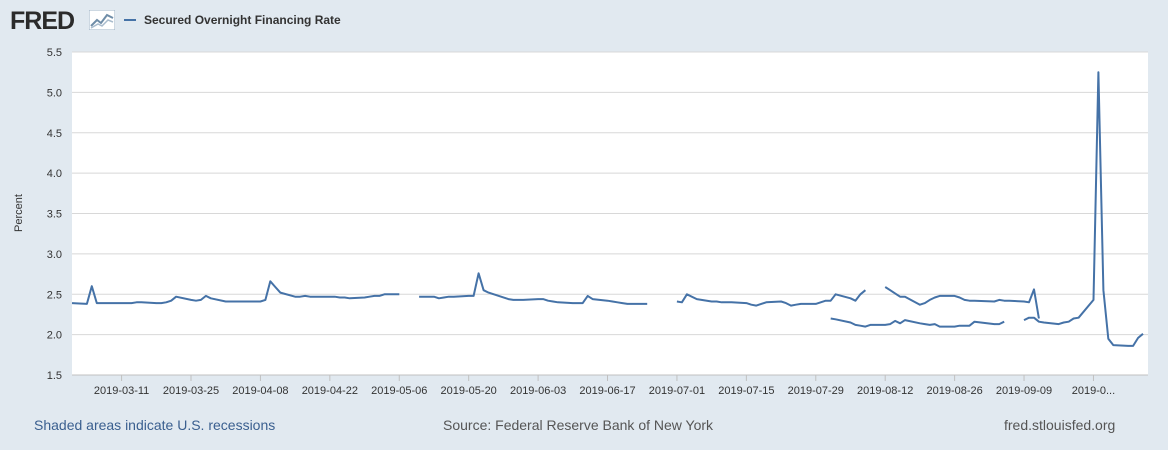 This screenshot has width=1168, height=450. What do you see at coordinates (260, 391) in the screenshot?
I see `x-tick-label: 2019-04-08` at bounding box center [260, 391].